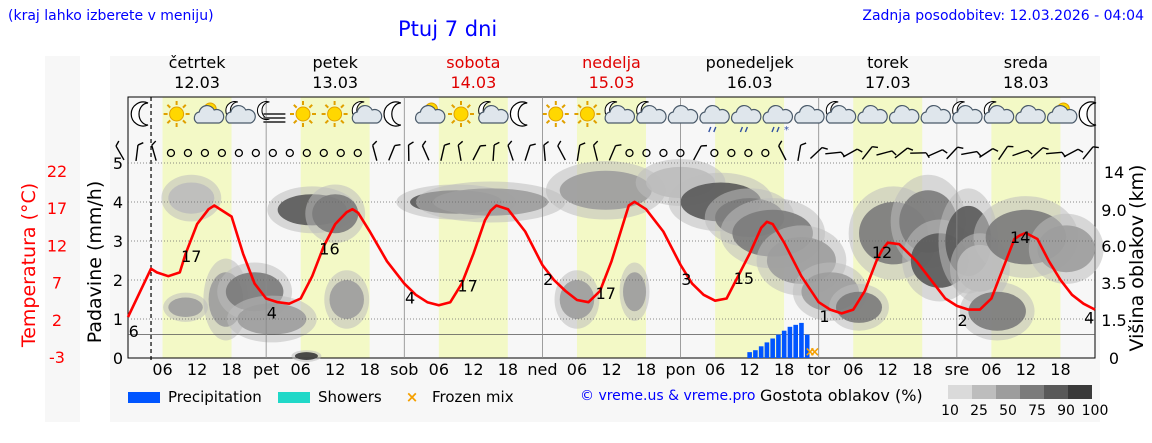 The image size is (1152, 443). What do you see at coordinates (587, 114) in the screenshot?
I see `sun-disk` at bounding box center [587, 114].